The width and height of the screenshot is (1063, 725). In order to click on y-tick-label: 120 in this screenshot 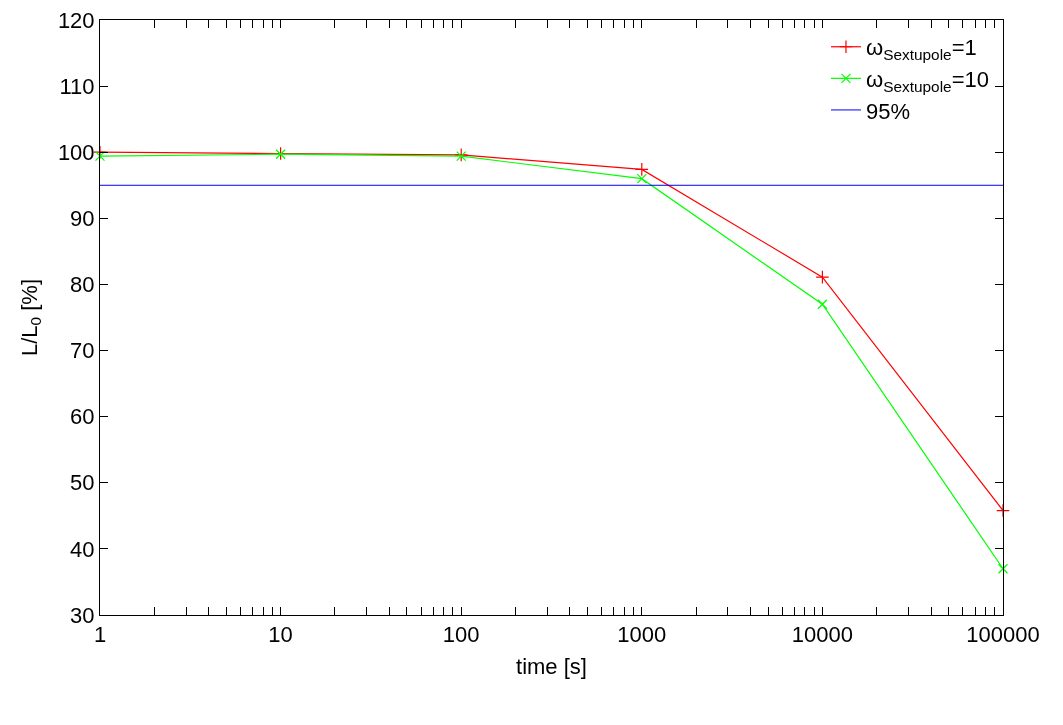, I will do `click(76, 20)`.